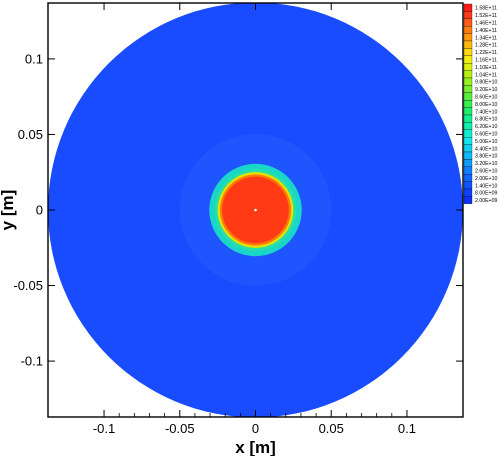 This screenshot has width=500, height=456. Describe the element at coordinates (486, 157) in the screenshot. I see `legend-label: 3.80E+10` at that location.